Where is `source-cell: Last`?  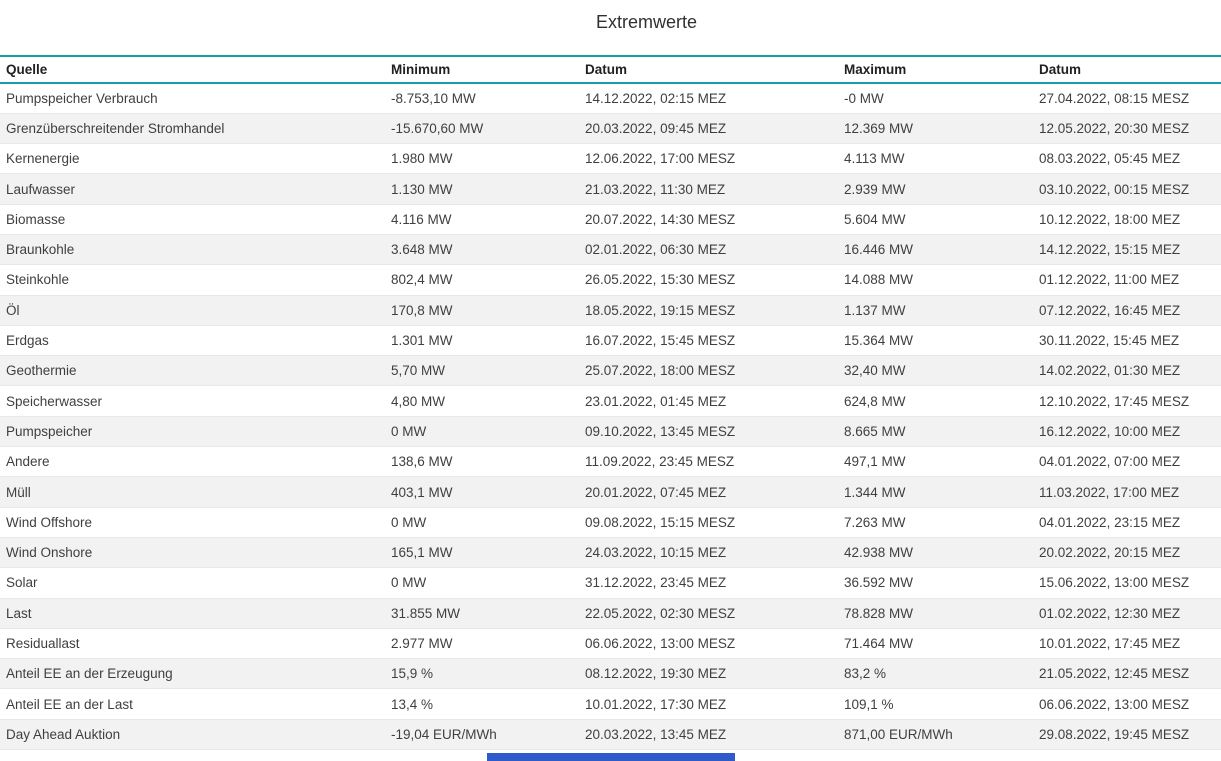 source-cell: Last is located at coordinates (19, 613).